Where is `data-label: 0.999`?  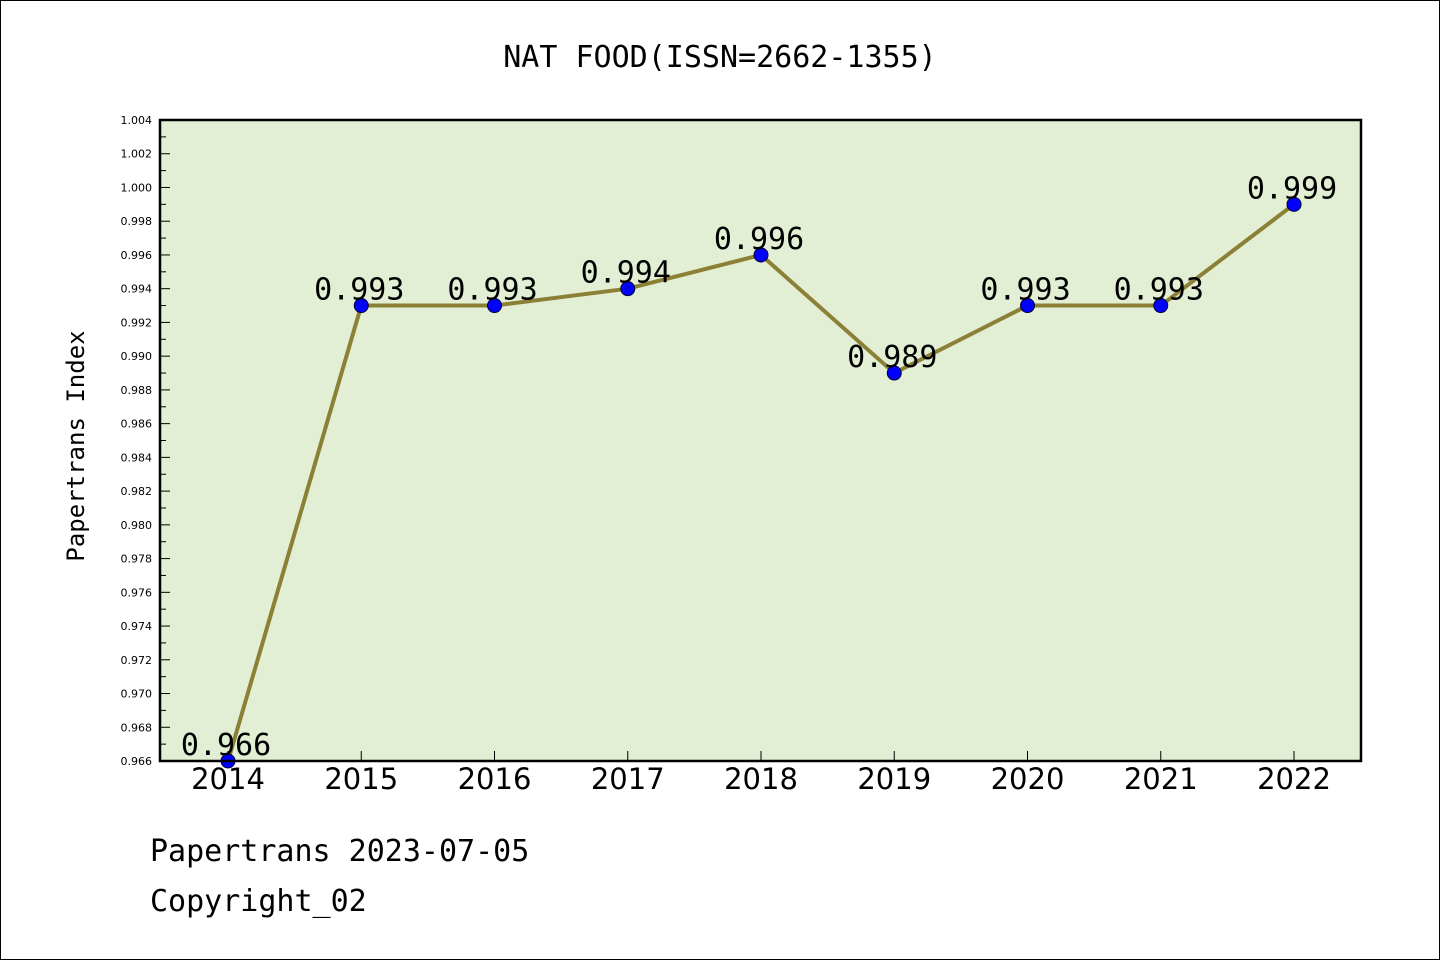
data-label: 0.999 is located at coordinates (1292, 188).